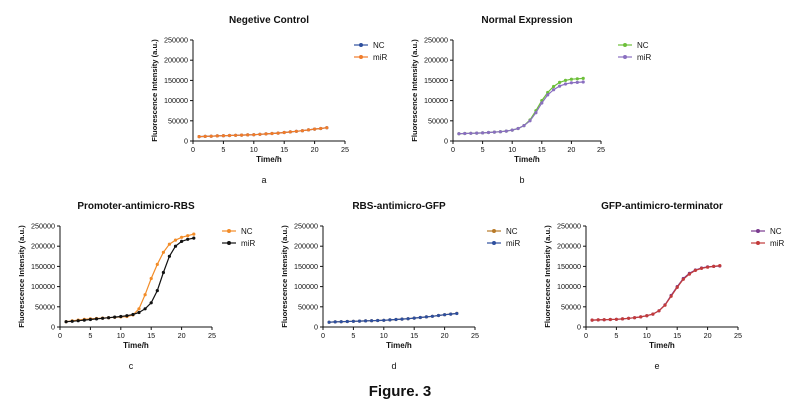 This screenshot has height=414, width=800. Describe the element at coordinates (269, 20) in the screenshot. I see `chart-title: Negetive Control` at that location.